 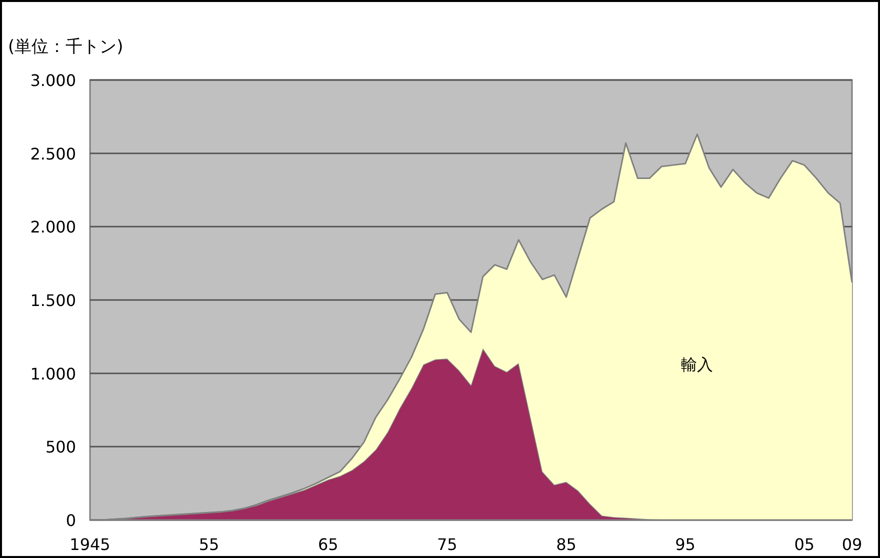 What do you see at coordinates (60, 447) in the screenshot?
I see `y-tick-label: 500` at bounding box center [60, 447].